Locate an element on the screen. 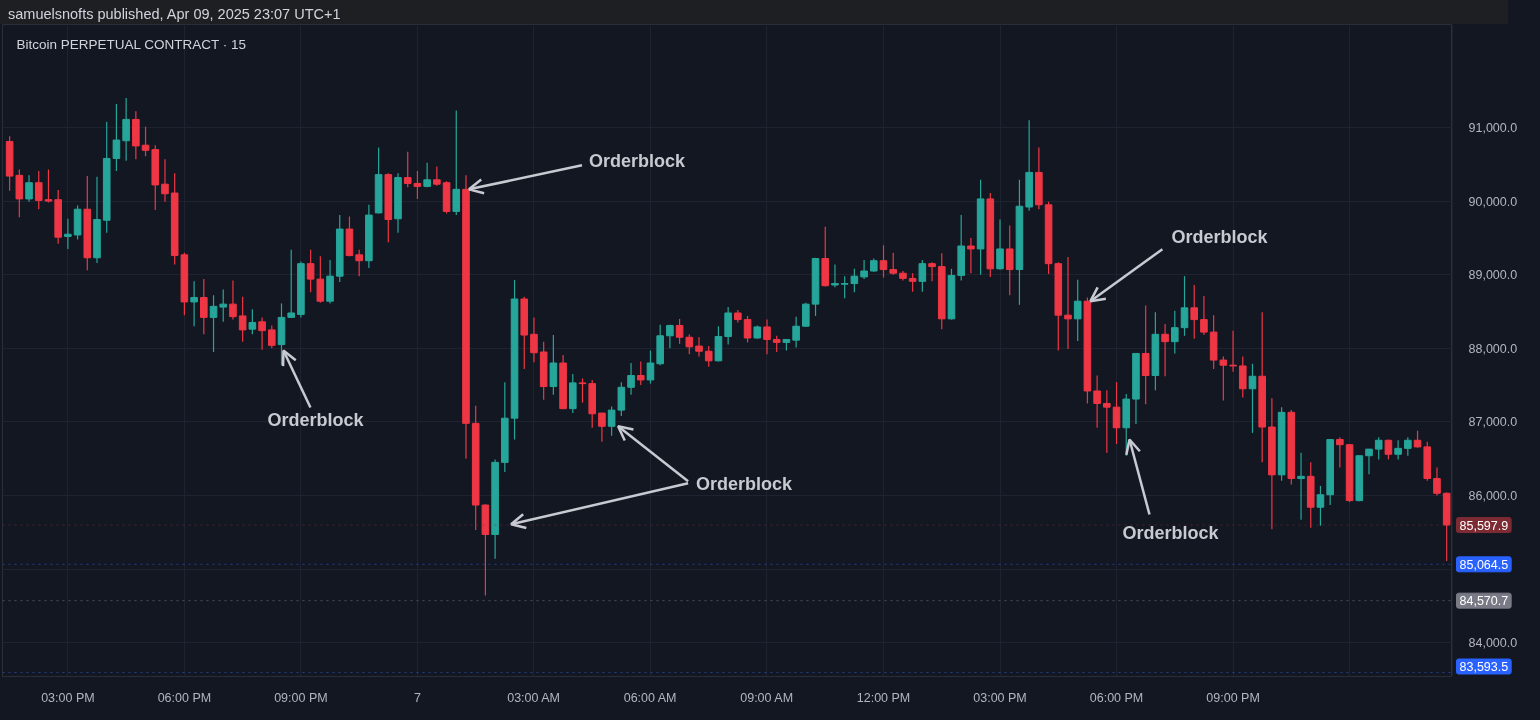  ref-line-label: 84,570.7 is located at coordinates (1484, 601).